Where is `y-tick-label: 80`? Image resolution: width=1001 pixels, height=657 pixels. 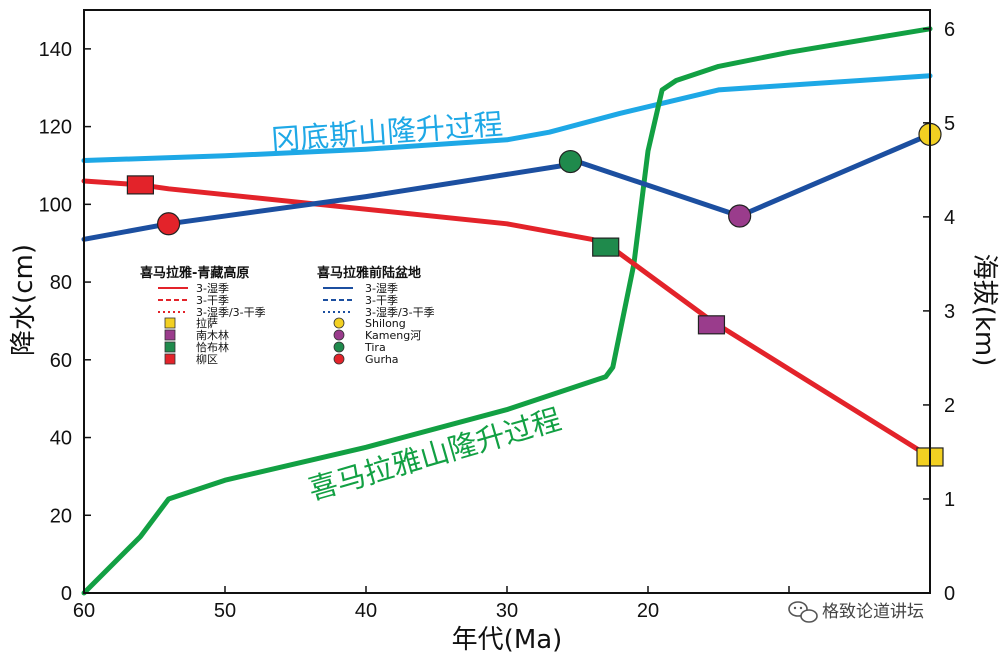 y-tick-label: 80 is located at coordinates (61, 283).